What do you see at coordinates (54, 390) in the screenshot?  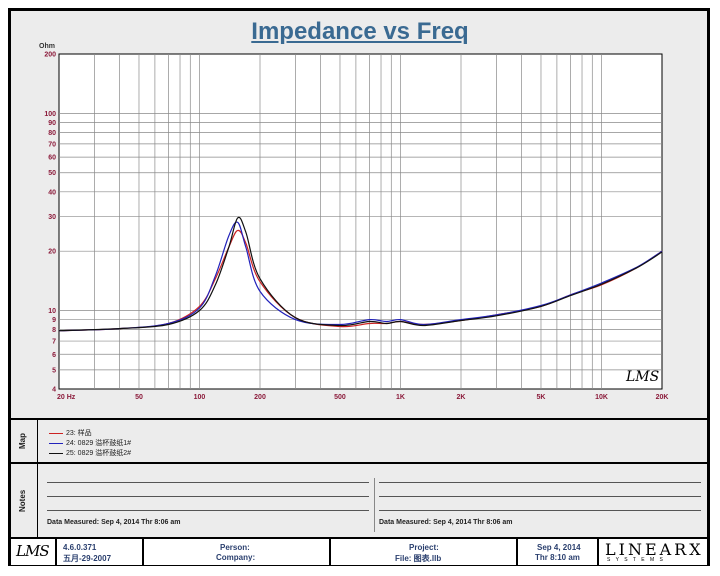 I see `y-tick-label: 4` at bounding box center [54, 390].